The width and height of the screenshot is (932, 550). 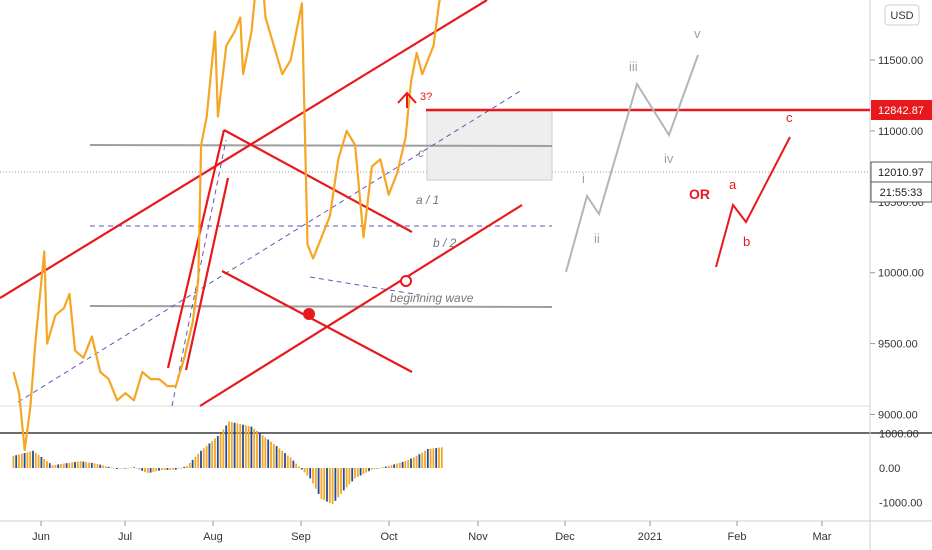 I want to click on alternate-projection-path, so click(x=753, y=202).